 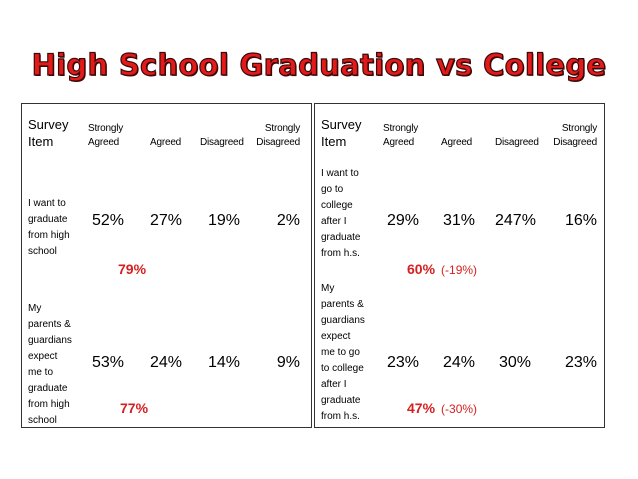 What do you see at coordinates (108, 362) in the screenshot?
I see `value-strongly-agreed: 53%` at bounding box center [108, 362].